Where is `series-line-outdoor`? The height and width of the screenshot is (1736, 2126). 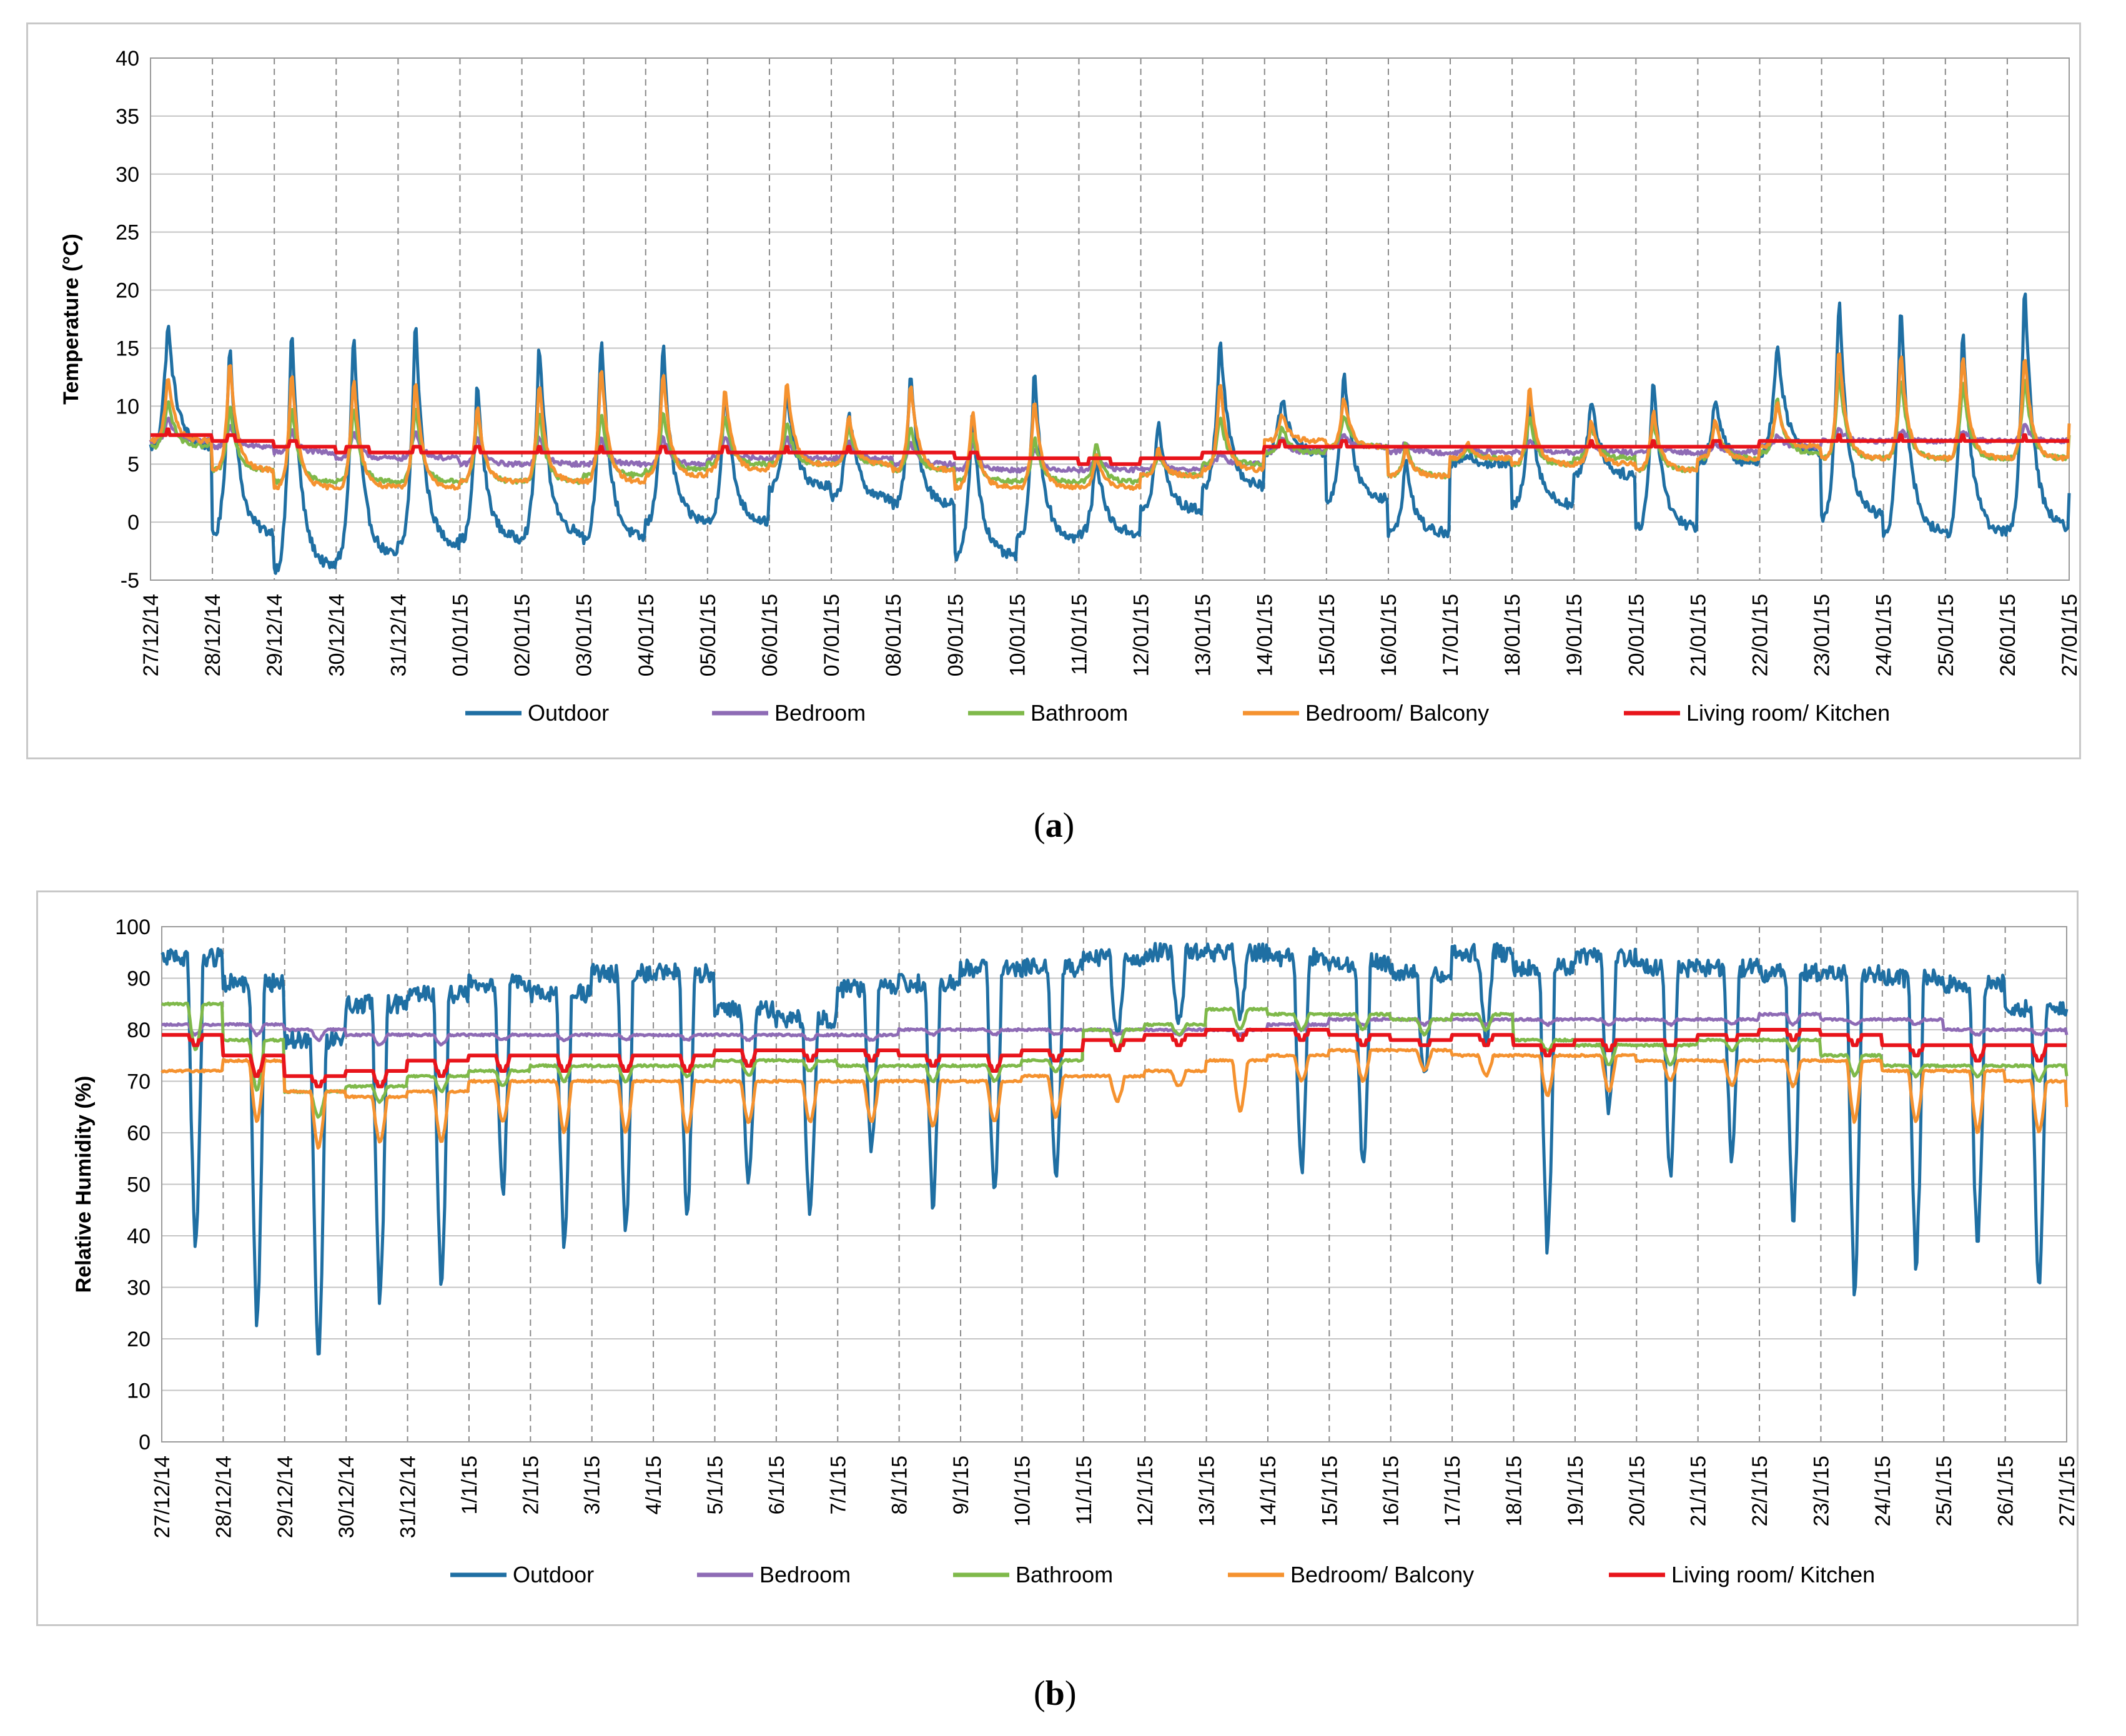
series-line-outdoor is located at coordinates (1110, 433).